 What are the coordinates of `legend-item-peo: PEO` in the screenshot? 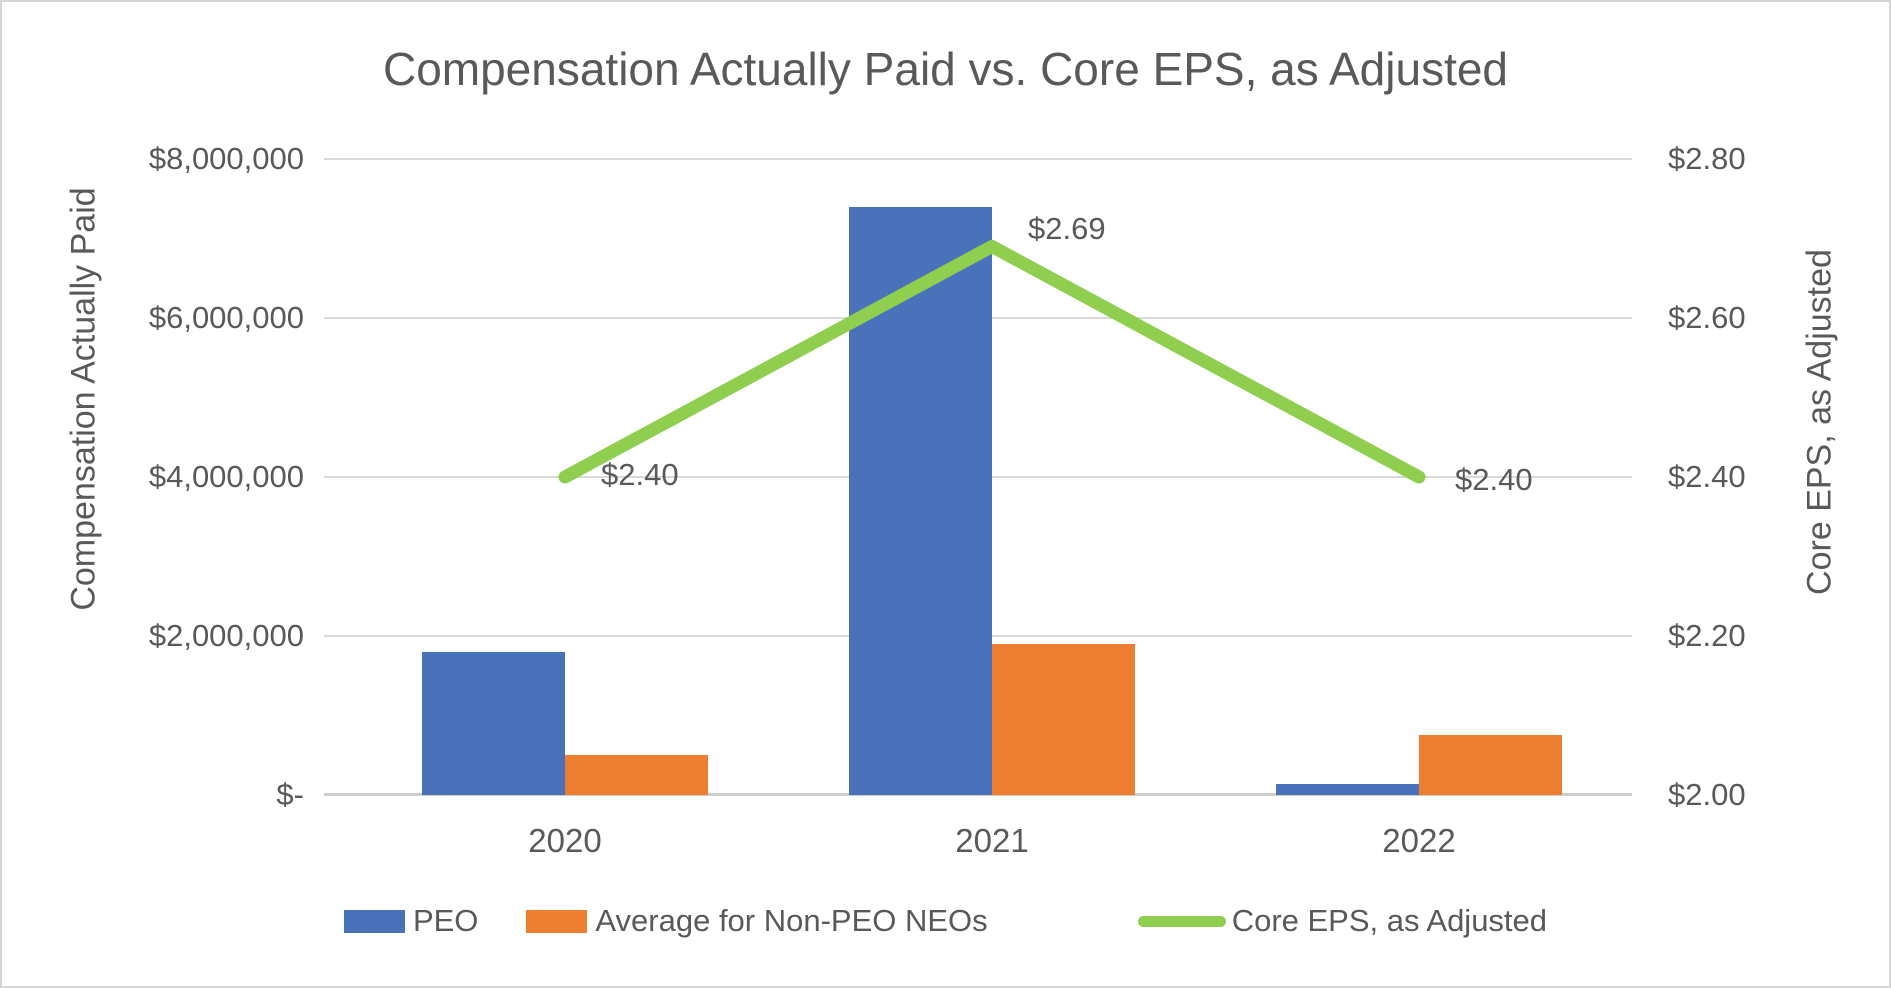 It's located at (411, 921).